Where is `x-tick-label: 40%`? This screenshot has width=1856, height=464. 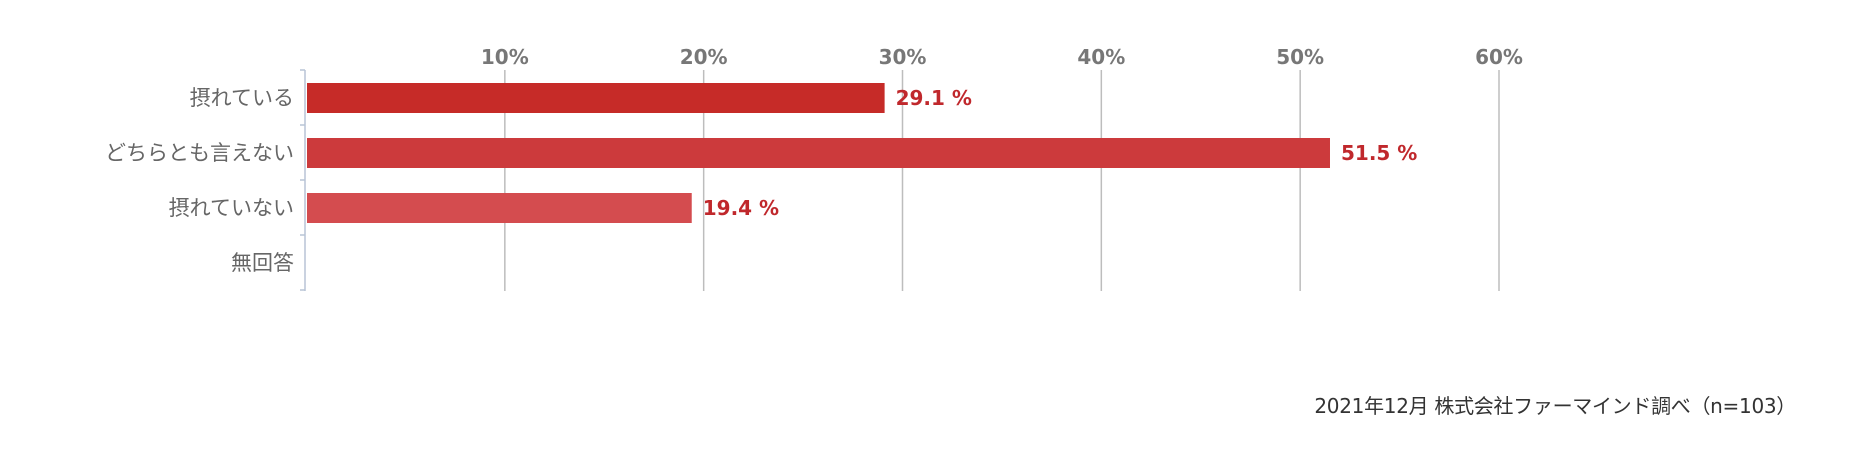 x-tick-label: 40% is located at coordinates (1101, 57).